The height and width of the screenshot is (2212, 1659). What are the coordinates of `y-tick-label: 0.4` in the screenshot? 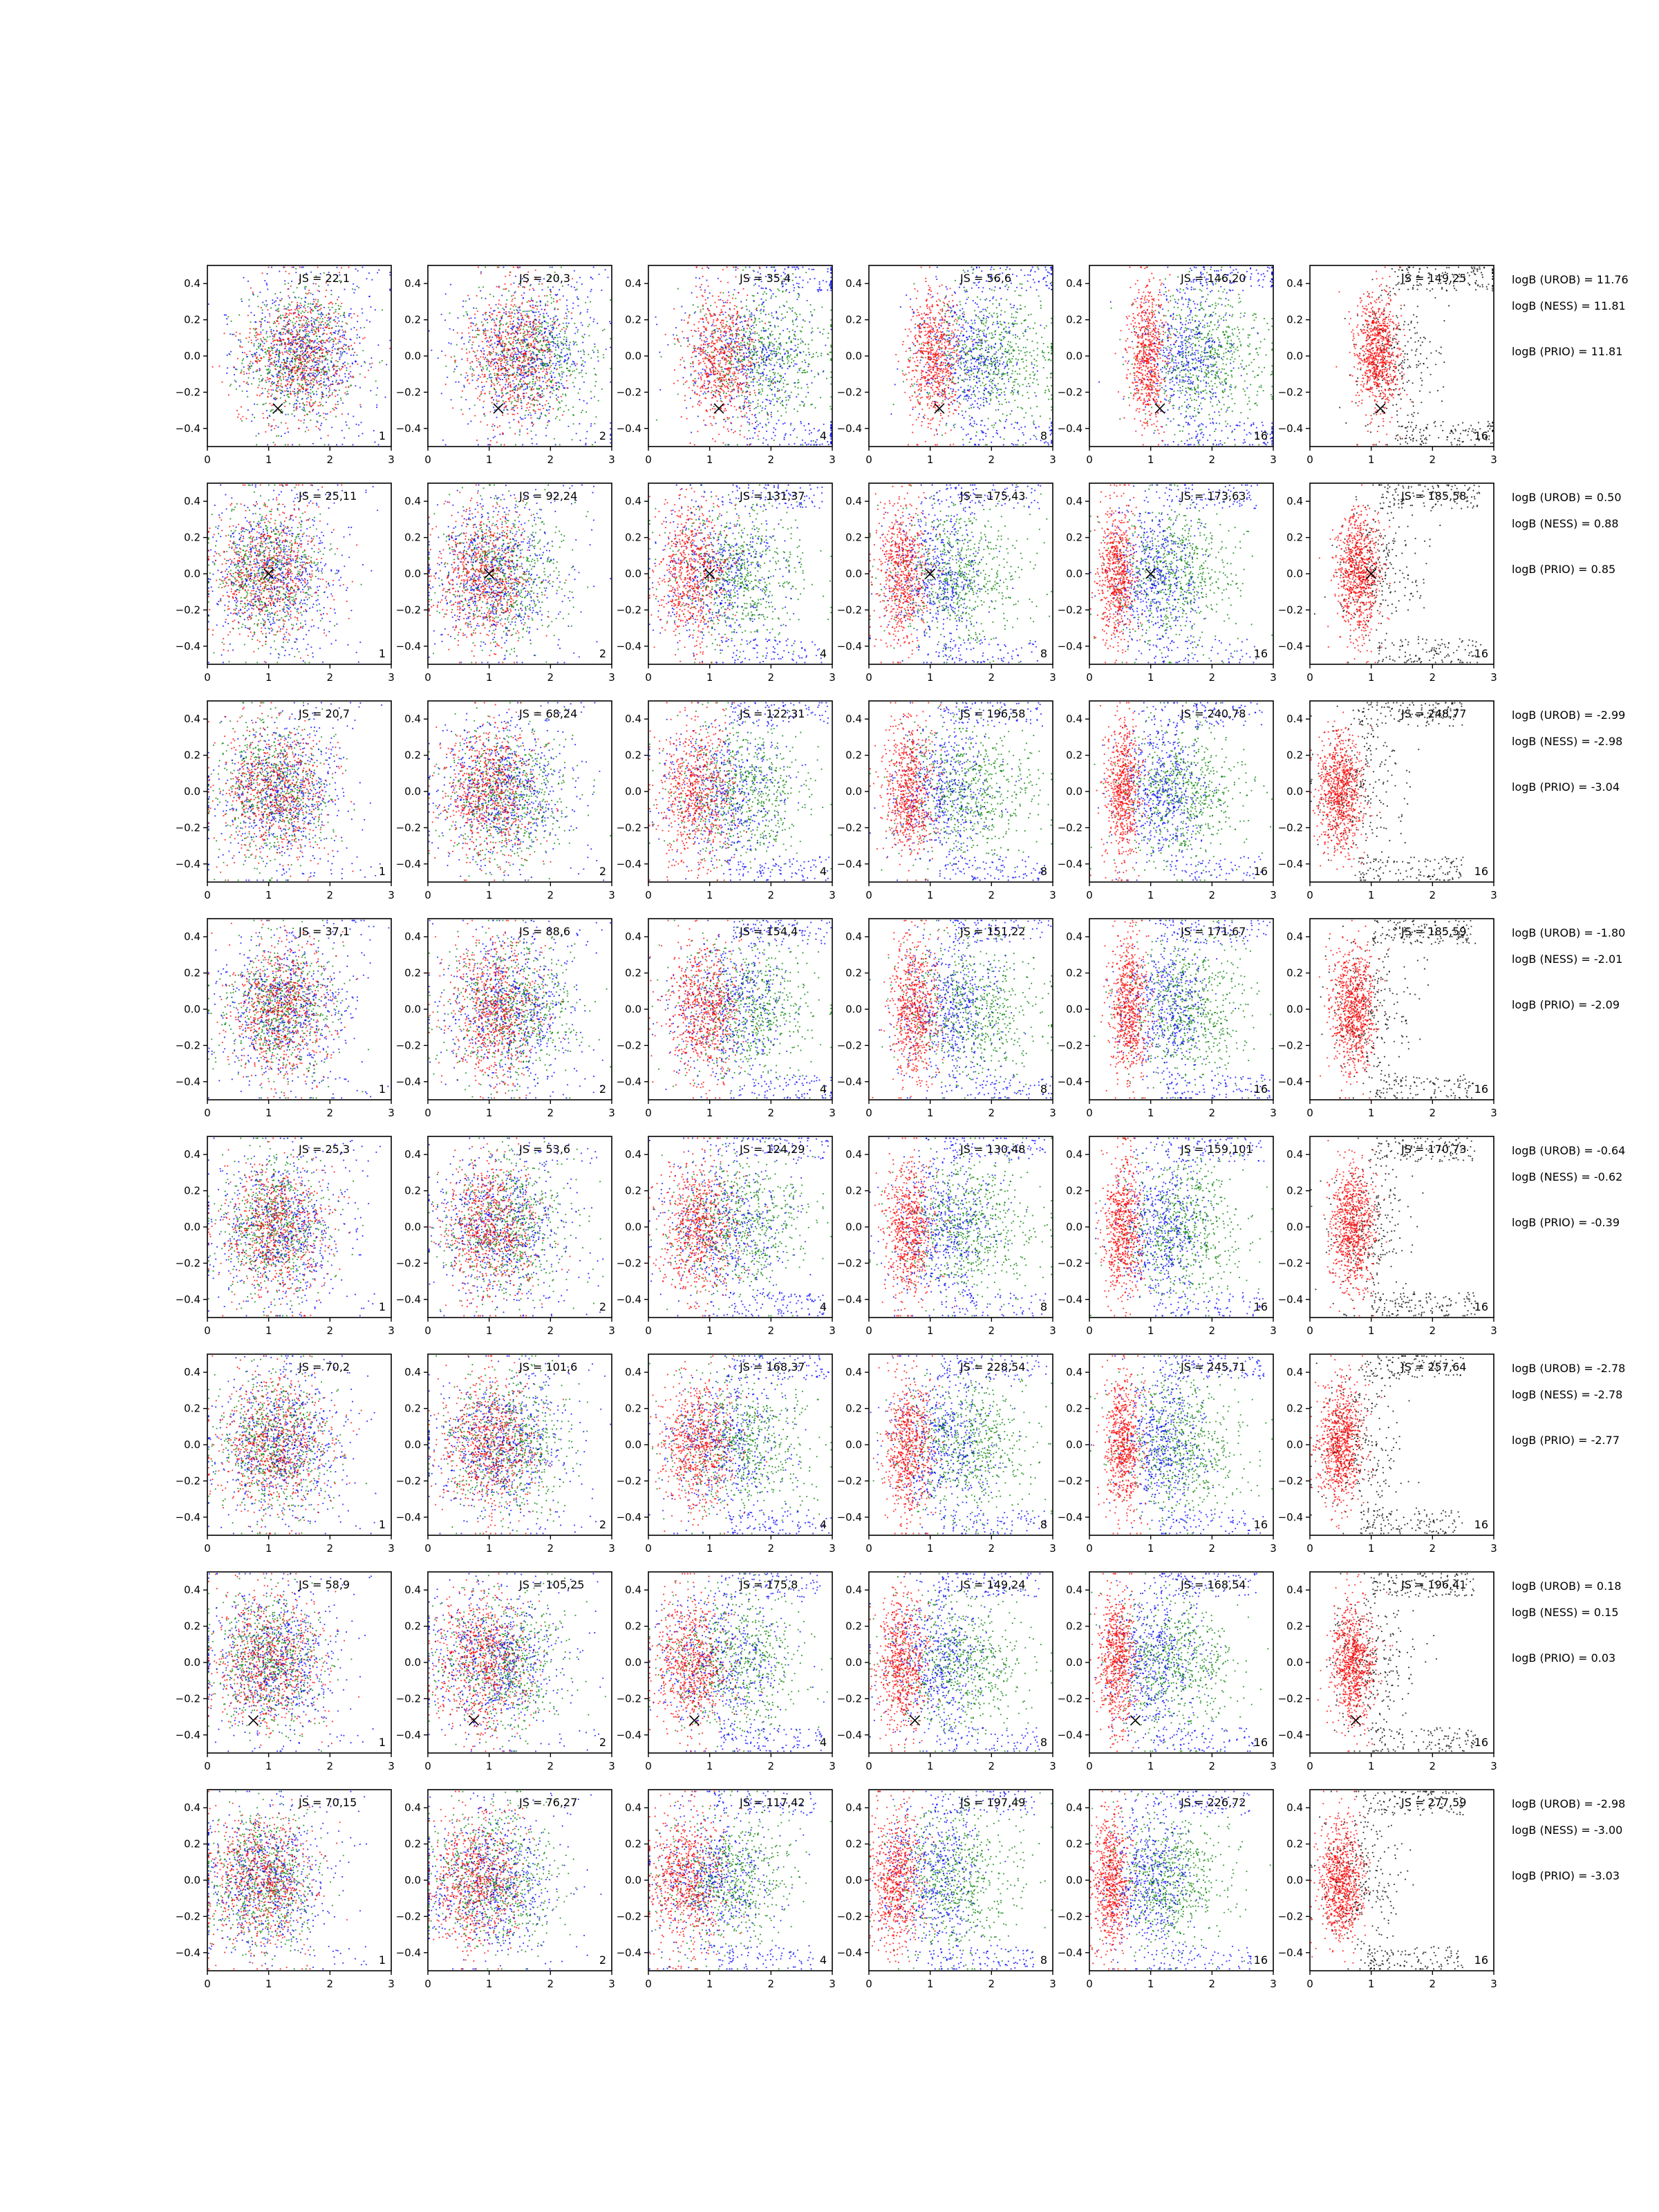 It's located at (412, 283).